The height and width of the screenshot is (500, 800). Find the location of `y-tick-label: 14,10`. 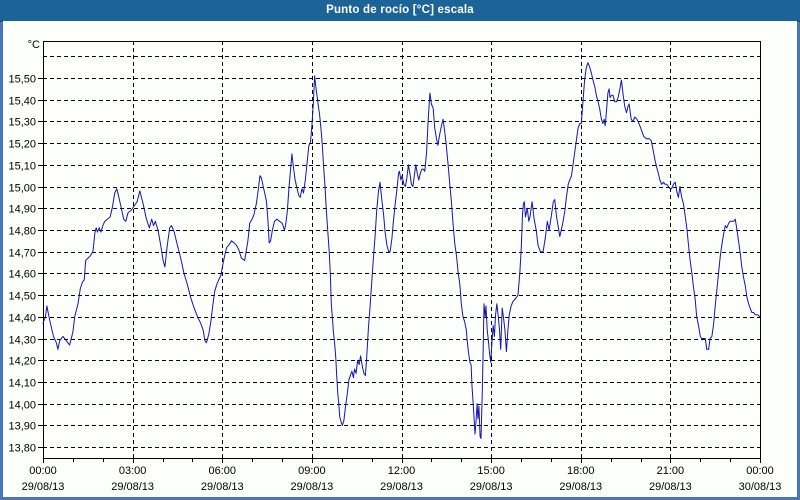

y-tick-label: 14,10 is located at coordinates (22, 384).